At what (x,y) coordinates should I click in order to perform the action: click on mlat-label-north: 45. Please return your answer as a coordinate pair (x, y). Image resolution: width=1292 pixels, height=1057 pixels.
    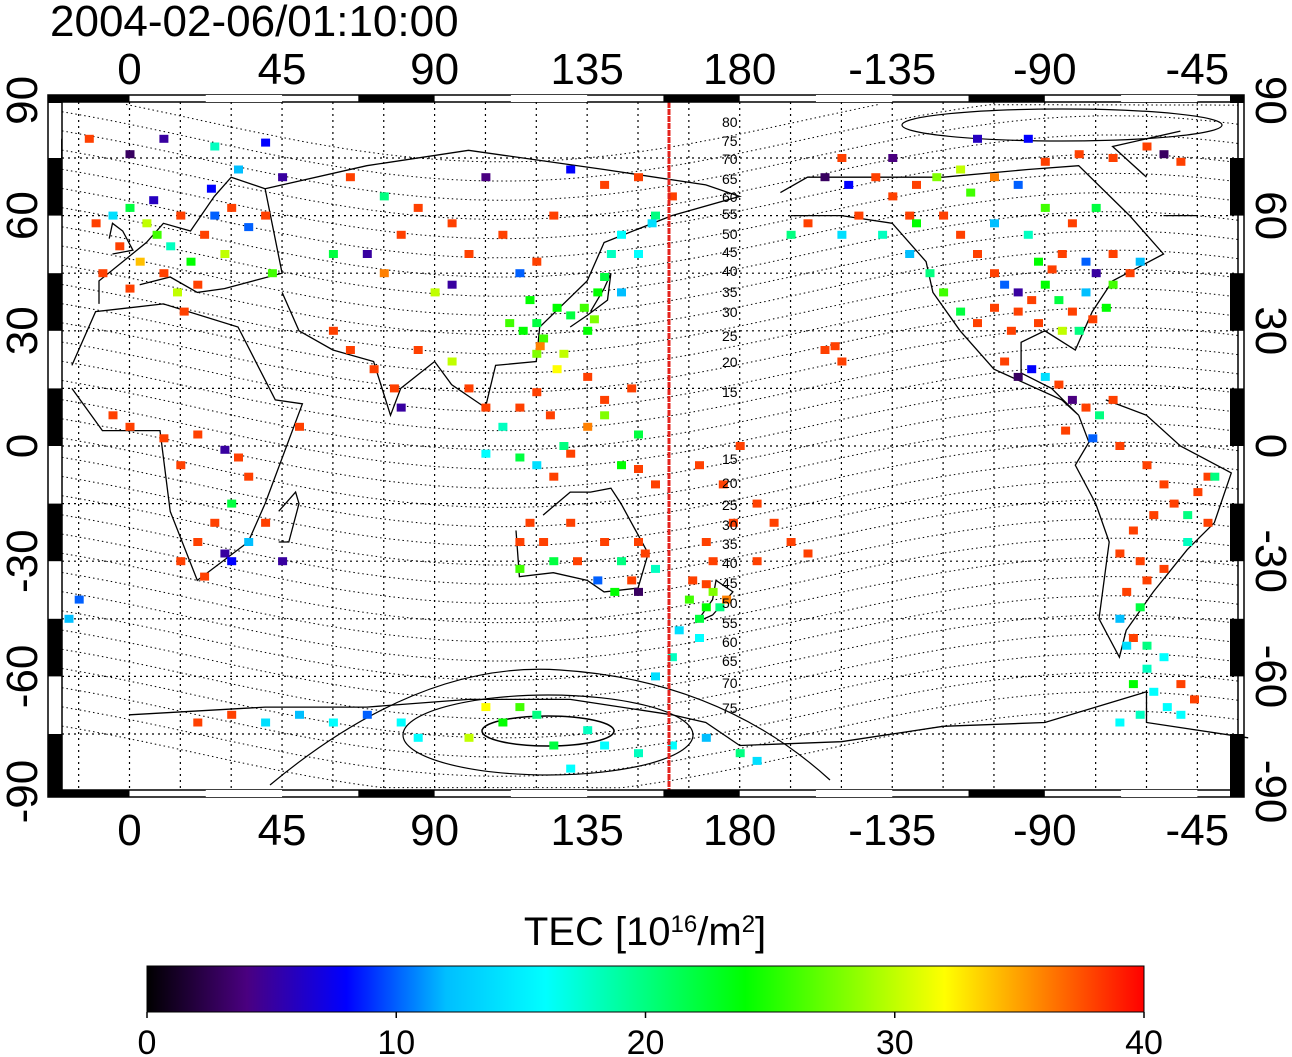
    Looking at the image, I should click on (730, 252).